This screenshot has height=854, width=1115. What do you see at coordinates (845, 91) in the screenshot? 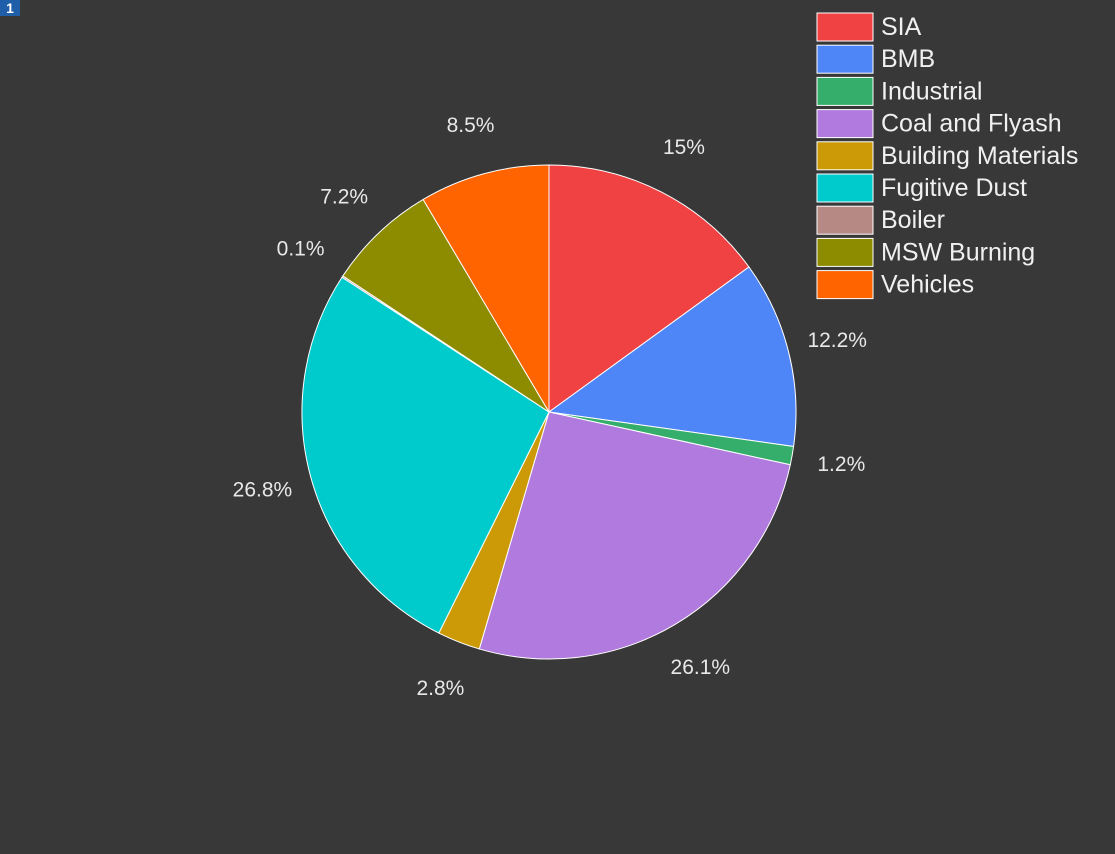
I see `legend-swatch-industrial` at bounding box center [845, 91].